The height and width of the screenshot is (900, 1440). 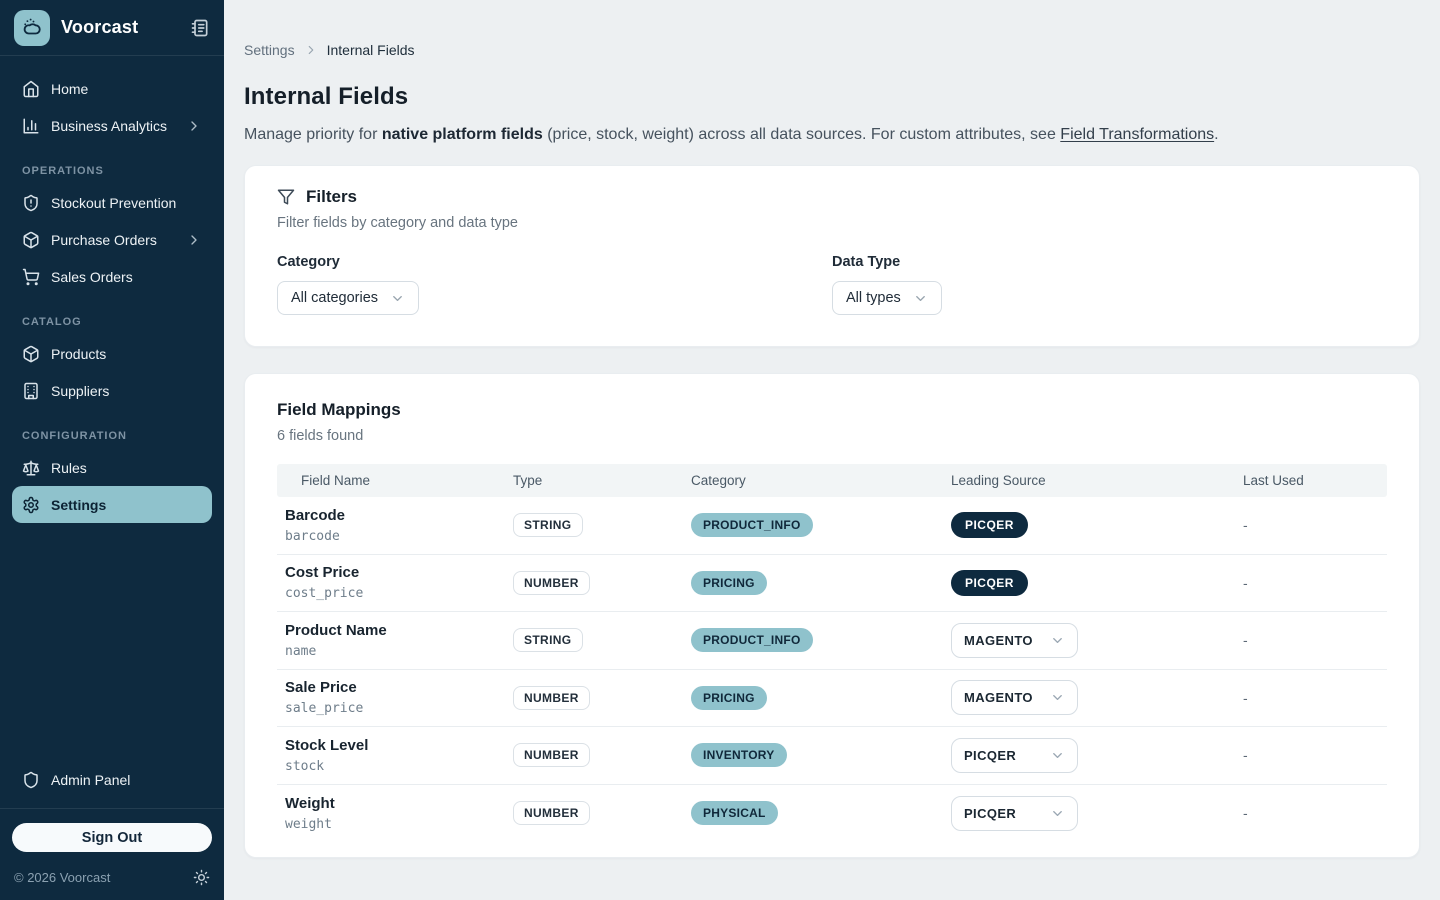 What do you see at coordinates (528, 480) in the screenshot?
I see `column-header-type: Type` at bounding box center [528, 480].